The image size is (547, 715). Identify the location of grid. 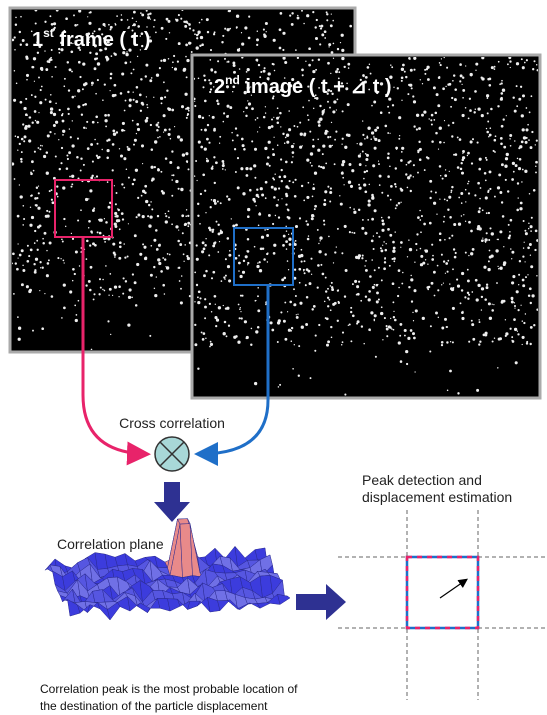
(442, 605).